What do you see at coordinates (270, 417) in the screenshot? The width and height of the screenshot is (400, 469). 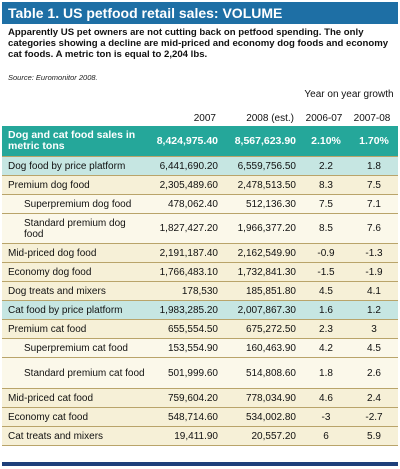 I see `value-2008: 534,002.80` at bounding box center [270, 417].